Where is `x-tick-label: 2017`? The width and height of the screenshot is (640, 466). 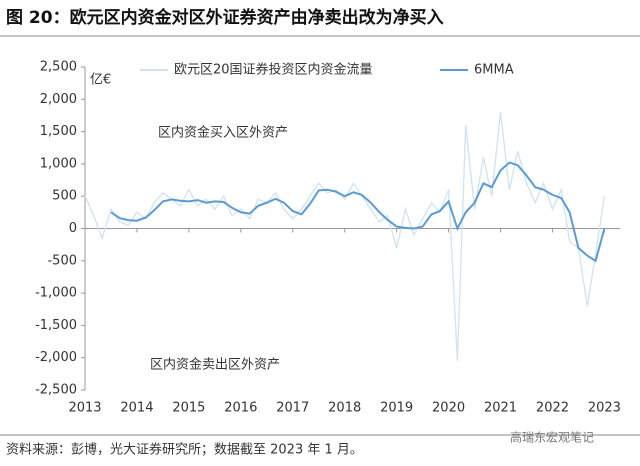 x-tick-label: 2017 is located at coordinates (292, 408).